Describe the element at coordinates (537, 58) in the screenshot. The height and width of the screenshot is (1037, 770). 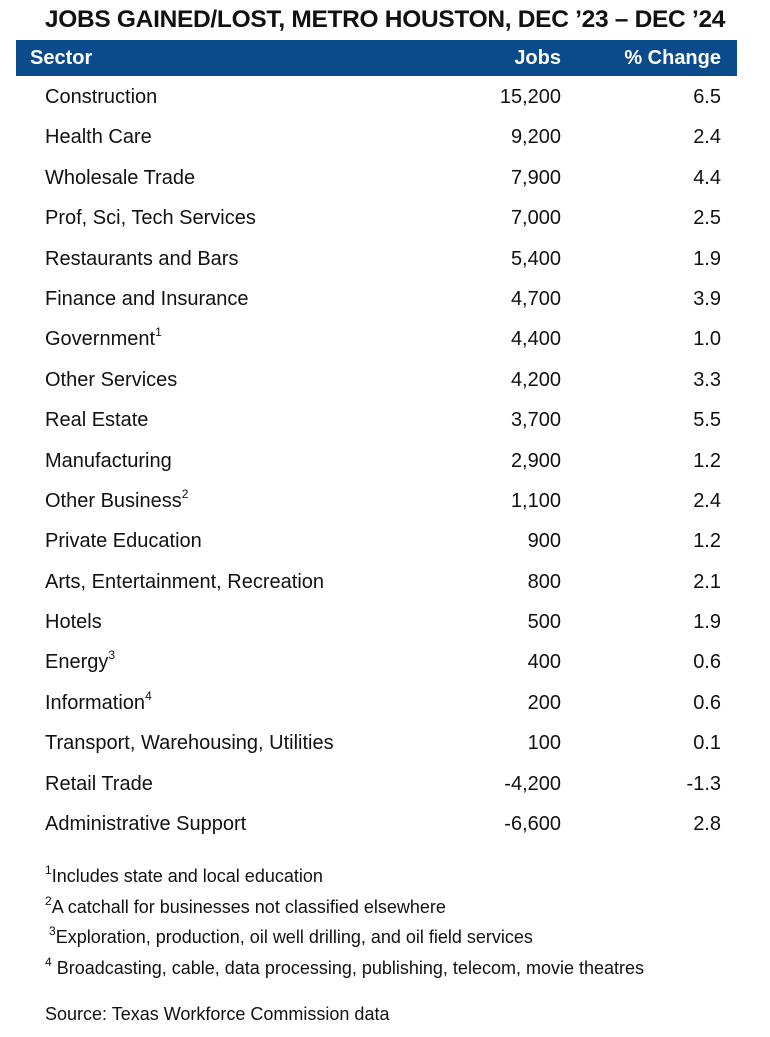
I see `header-jobs: Jobs` at that location.